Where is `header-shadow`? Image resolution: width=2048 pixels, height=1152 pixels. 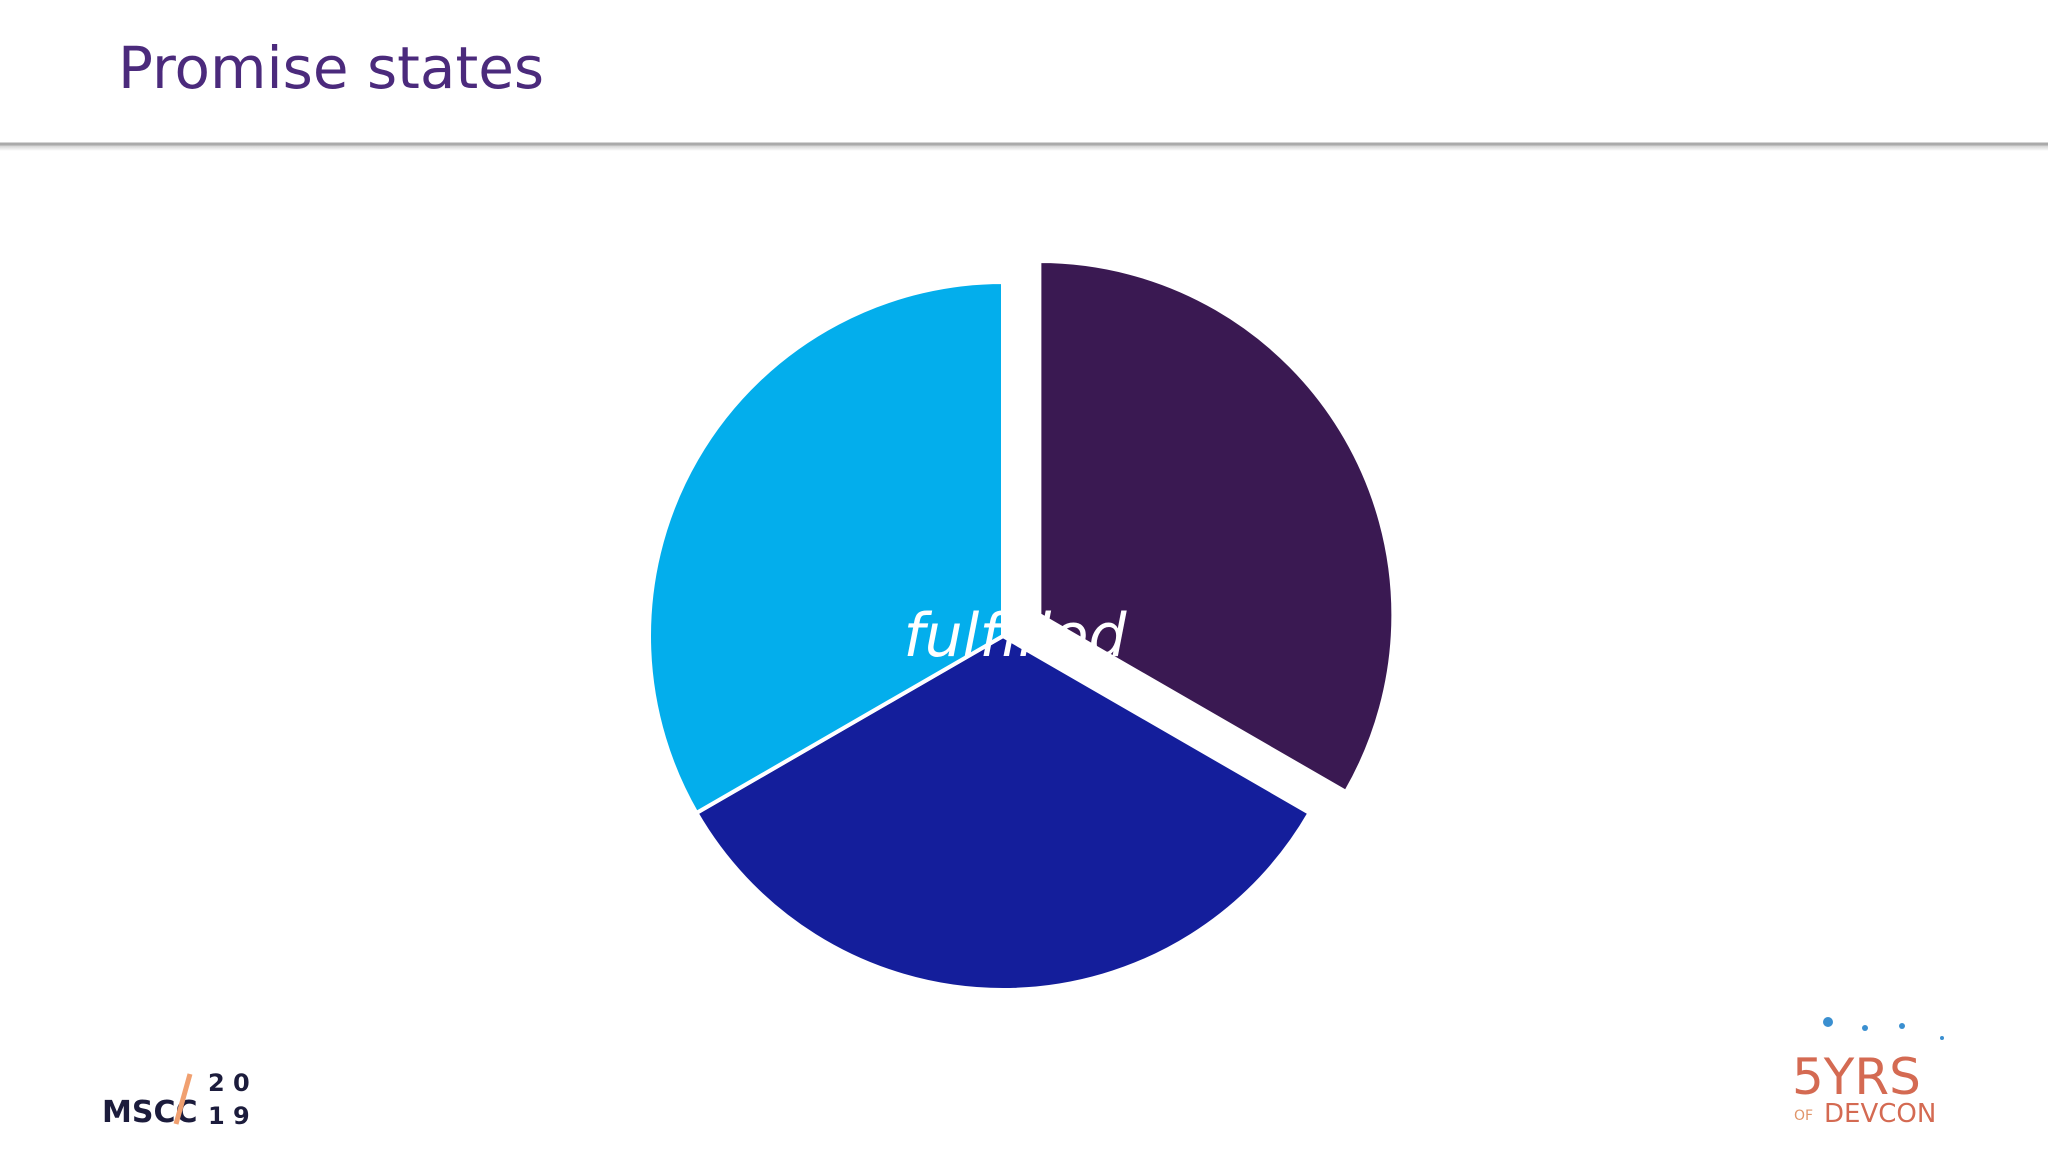
header-shadow is located at coordinates (1024, 147).